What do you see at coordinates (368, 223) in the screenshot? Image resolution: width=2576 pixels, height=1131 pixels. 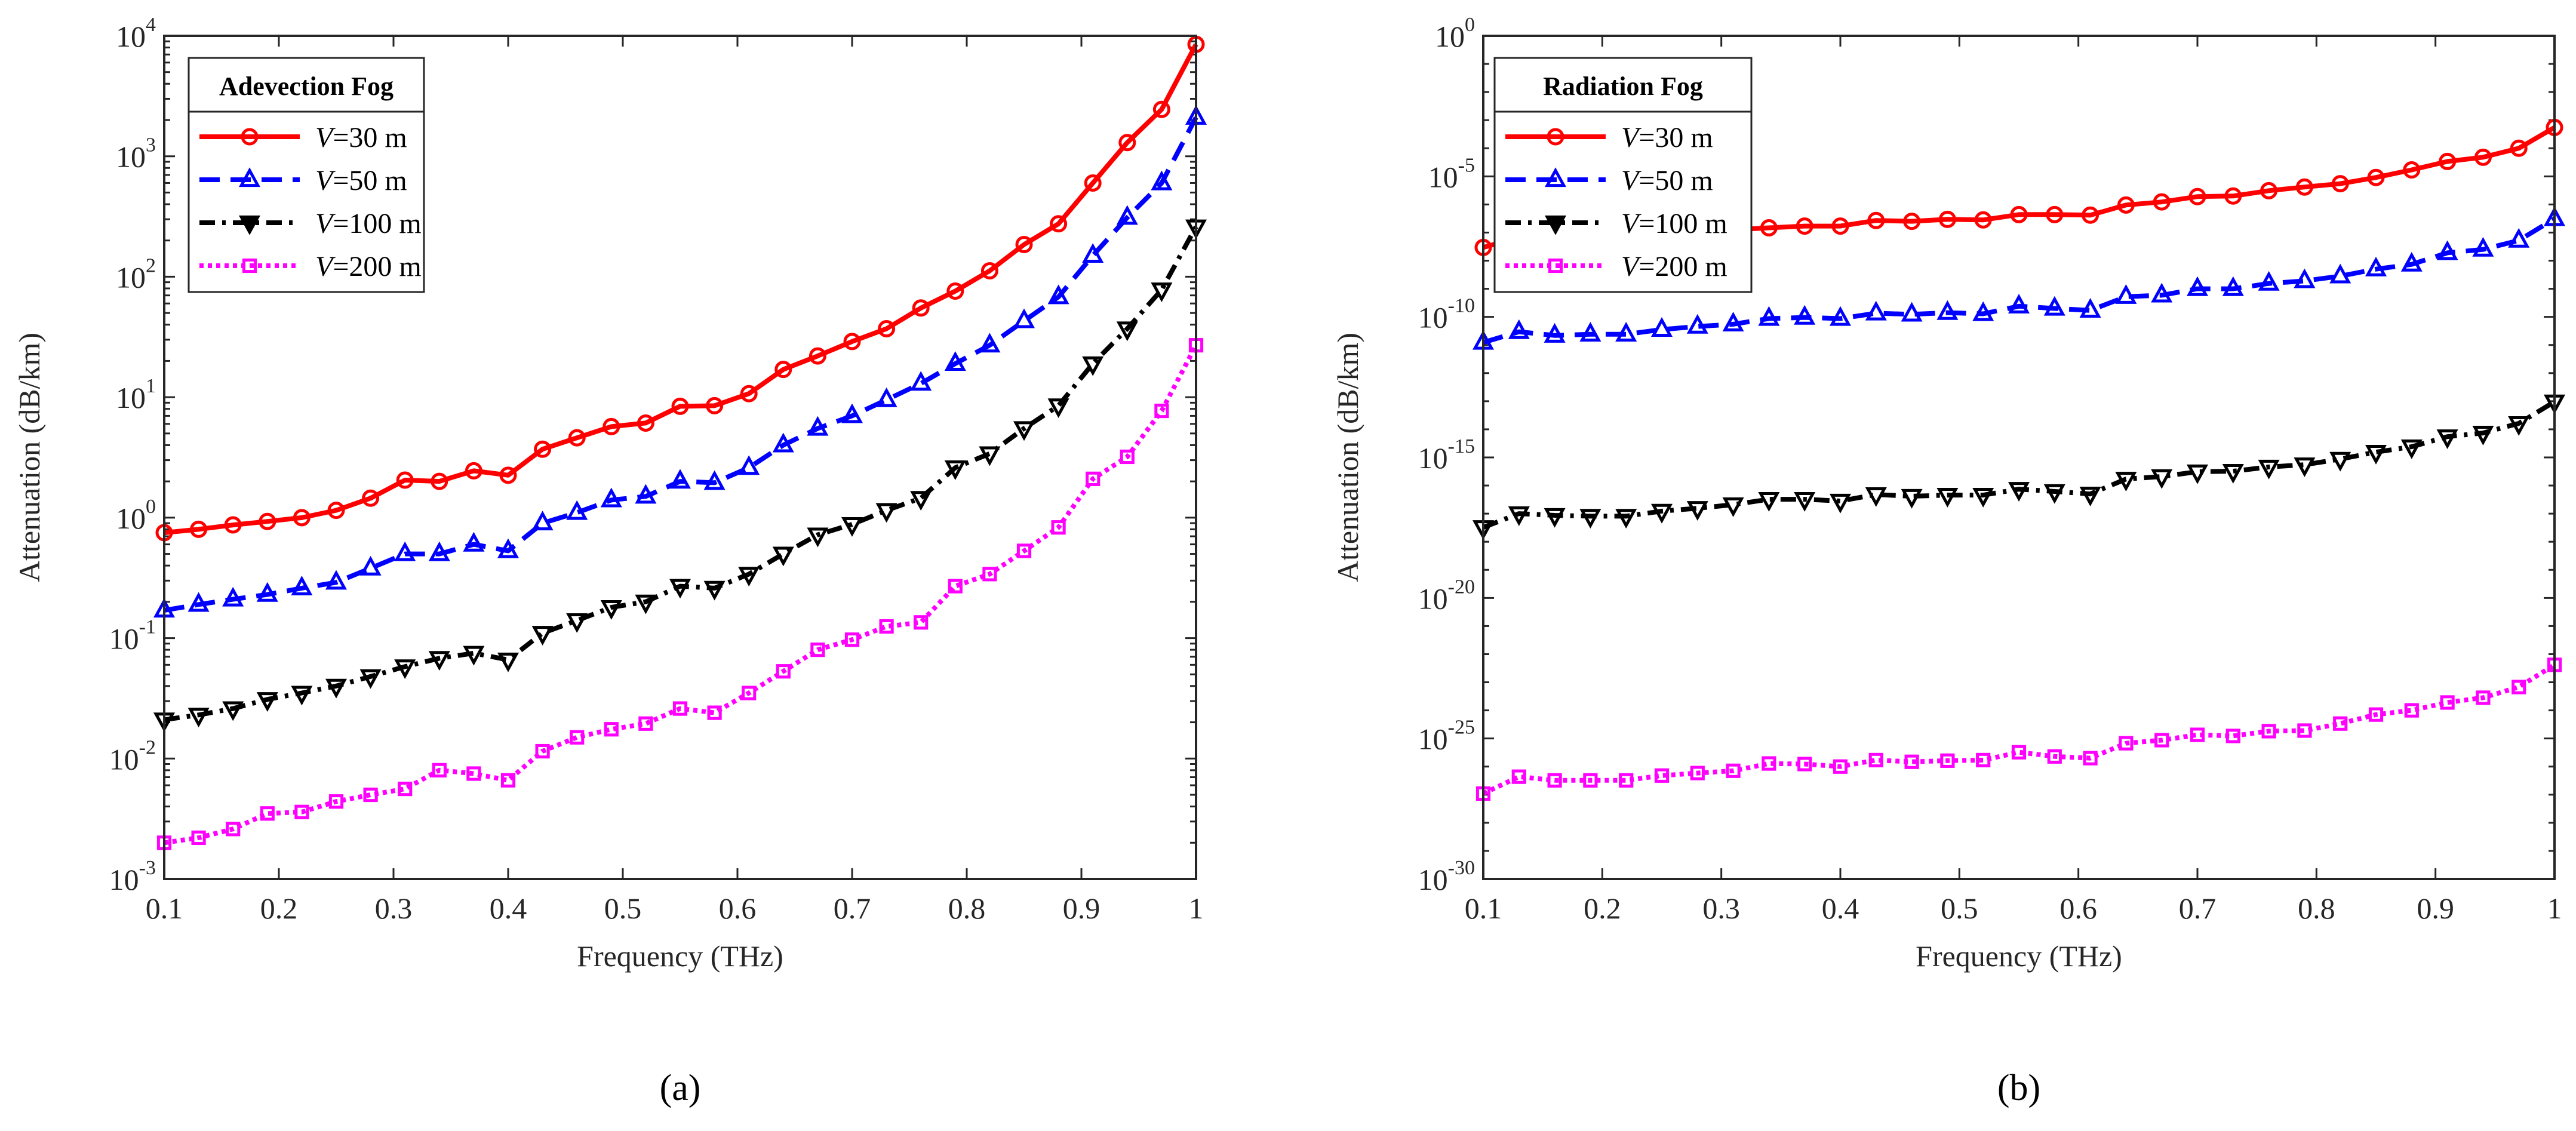 I see `legend-label: V=100 m` at bounding box center [368, 223].